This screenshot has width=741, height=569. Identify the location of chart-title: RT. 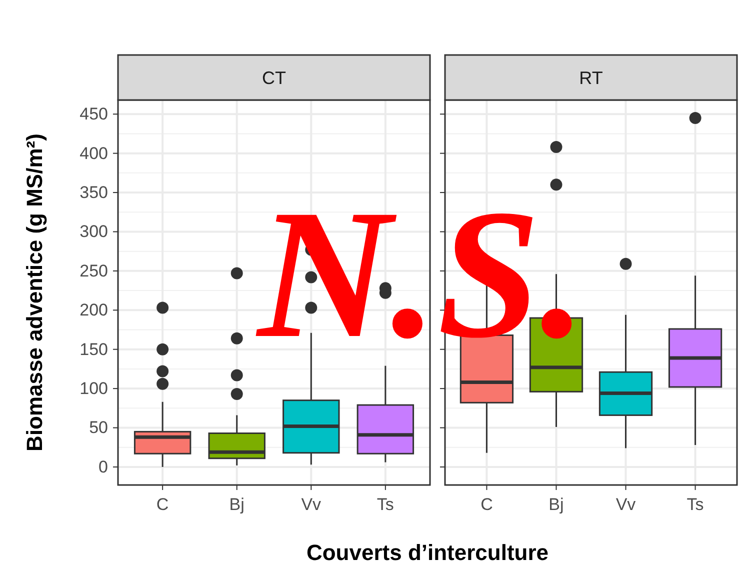
(591, 78).